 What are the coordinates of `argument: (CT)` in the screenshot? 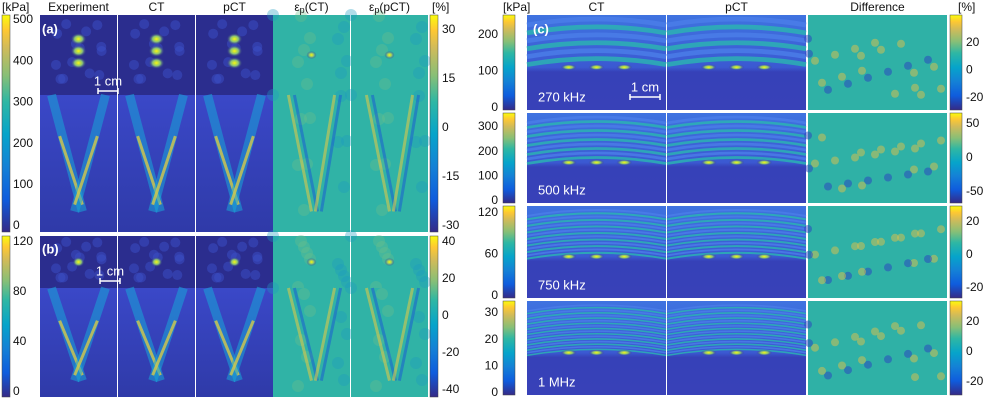 It's located at (317, 7).